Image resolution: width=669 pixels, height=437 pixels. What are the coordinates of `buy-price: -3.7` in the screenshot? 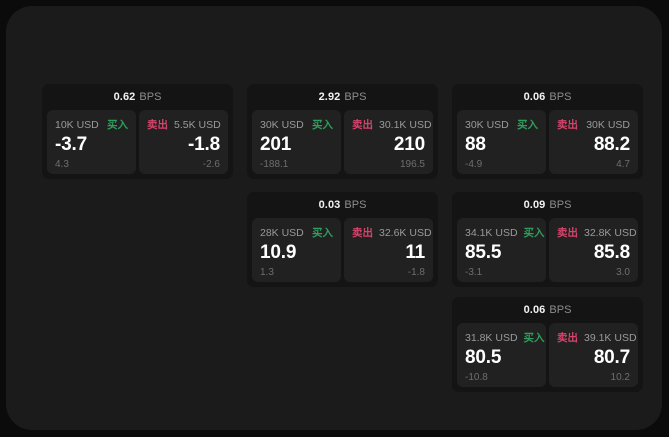 It's located at (71, 144).